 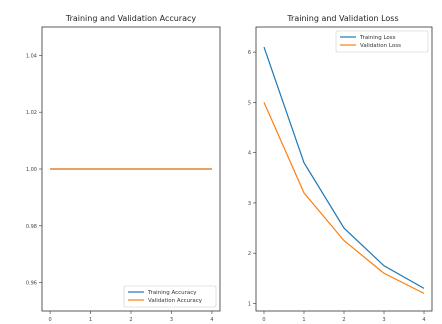 I want to click on legend: Training Accuracy Validation Accuracy, so click(x=170, y=296).